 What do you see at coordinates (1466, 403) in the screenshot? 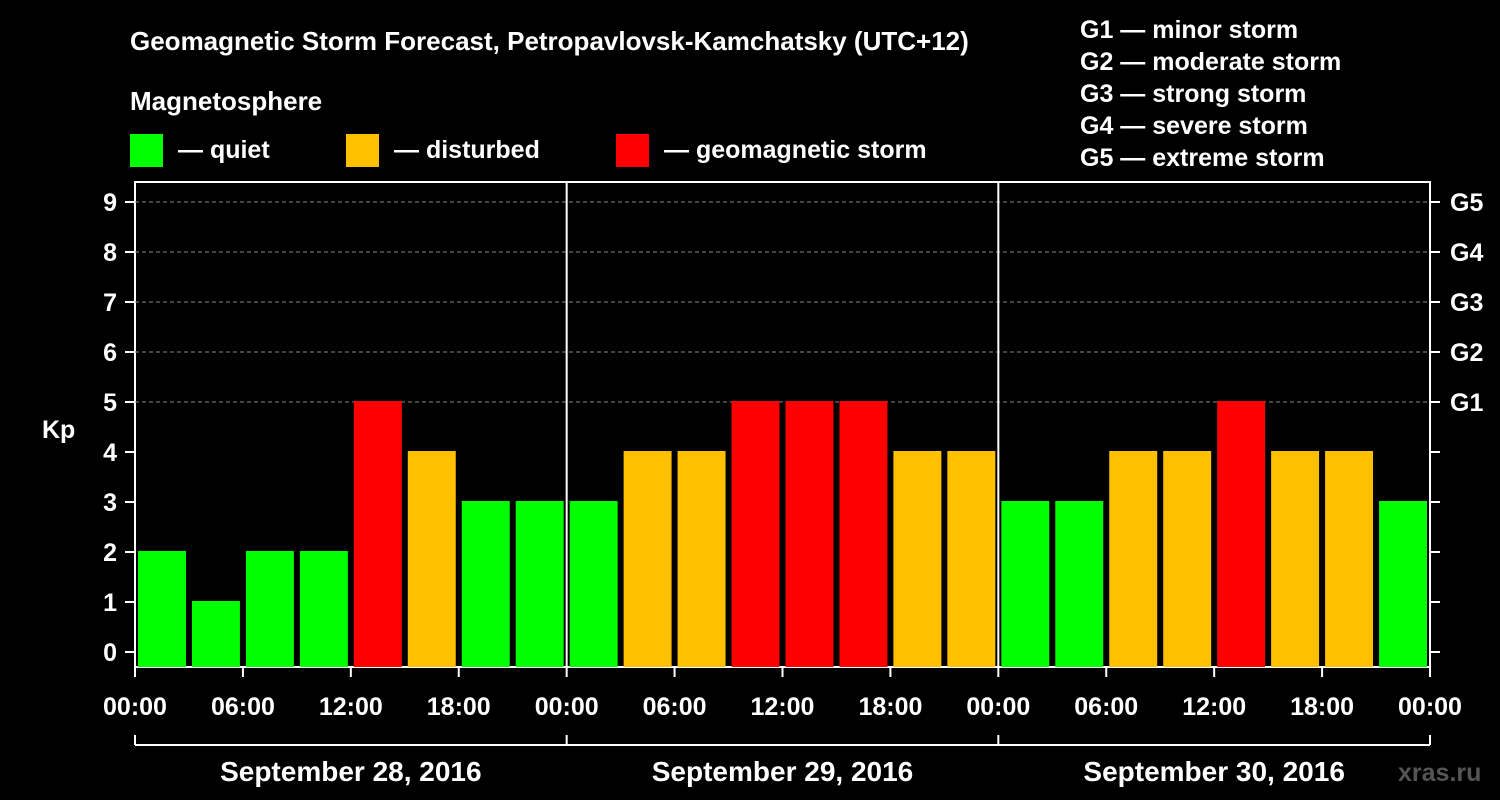
I see `right-tick-label-g1: G1` at bounding box center [1466, 403].